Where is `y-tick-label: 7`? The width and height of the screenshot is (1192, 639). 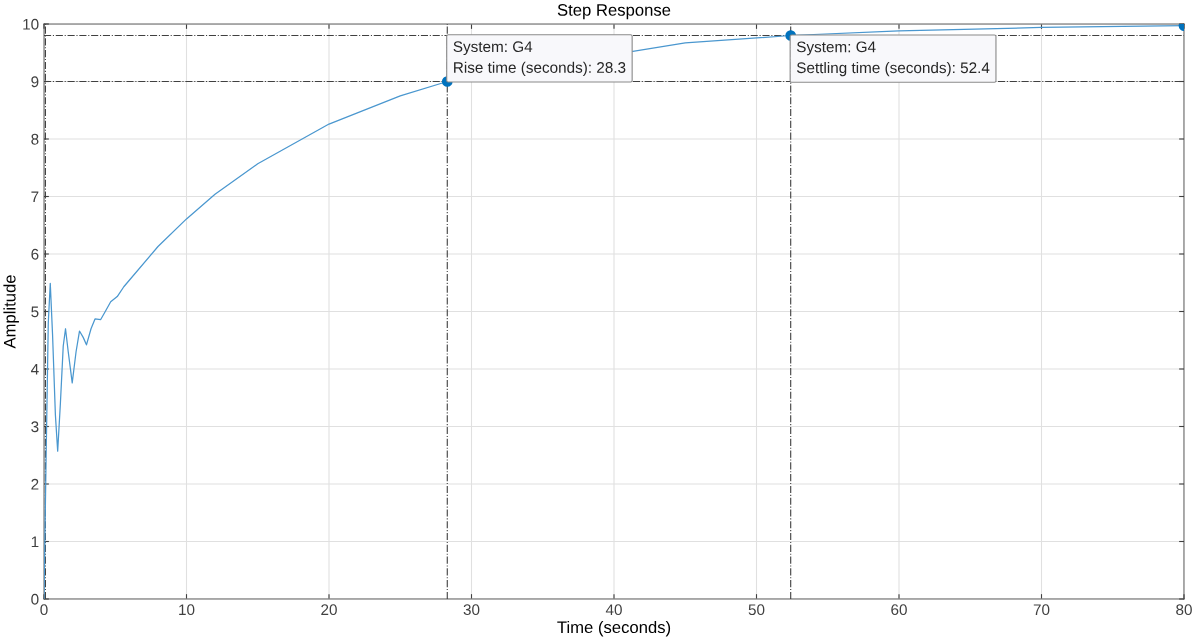
y-tick-label: 7 is located at coordinates (35, 197).